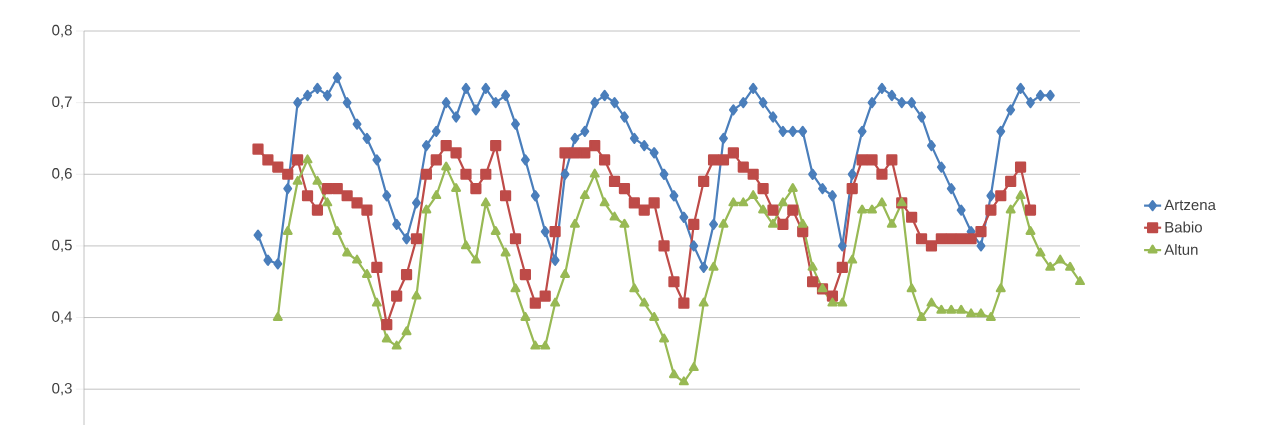 This screenshot has width=1282, height=434. What do you see at coordinates (1190, 205) in the screenshot?
I see `legend-label: Artzena` at bounding box center [1190, 205].